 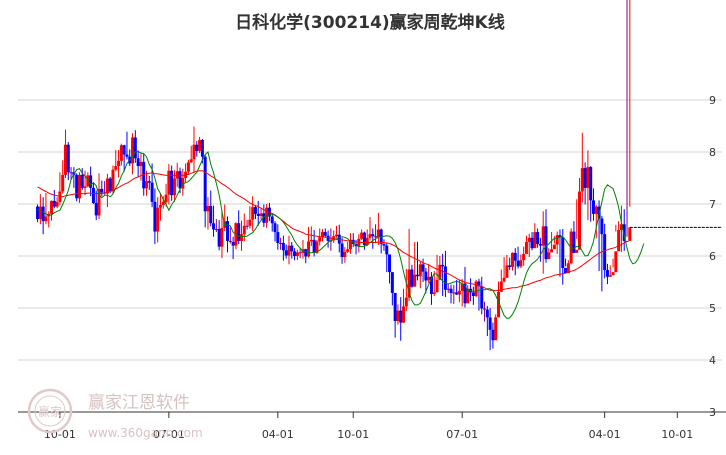 What do you see at coordinates (605, 434) in the screenshot?
I see `x-tick-label-5: 04-01` at bounding box center [605, 434].